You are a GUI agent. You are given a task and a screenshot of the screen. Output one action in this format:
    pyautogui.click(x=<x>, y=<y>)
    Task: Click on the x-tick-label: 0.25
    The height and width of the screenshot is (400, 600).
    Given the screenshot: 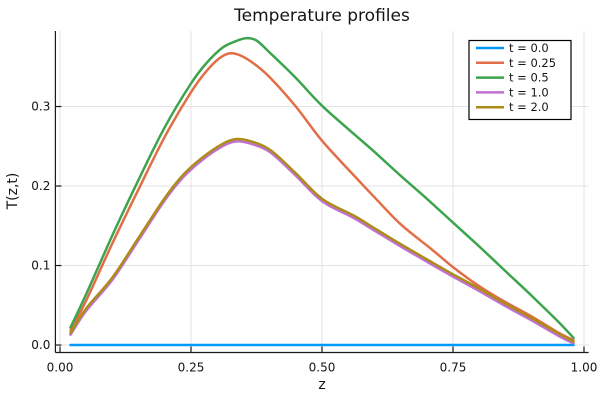 What is the action you would take?
    pyautogui.click(x=191, y=368)
    